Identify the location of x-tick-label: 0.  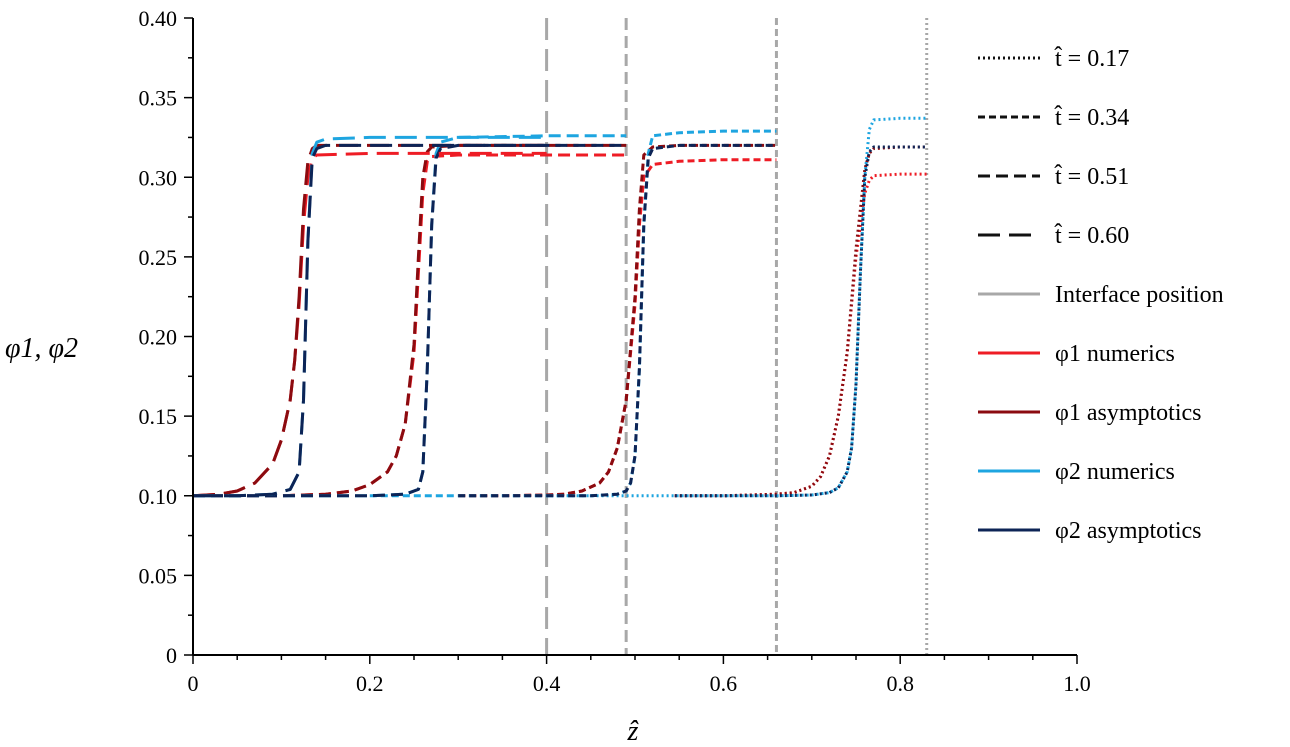
(193, 683).